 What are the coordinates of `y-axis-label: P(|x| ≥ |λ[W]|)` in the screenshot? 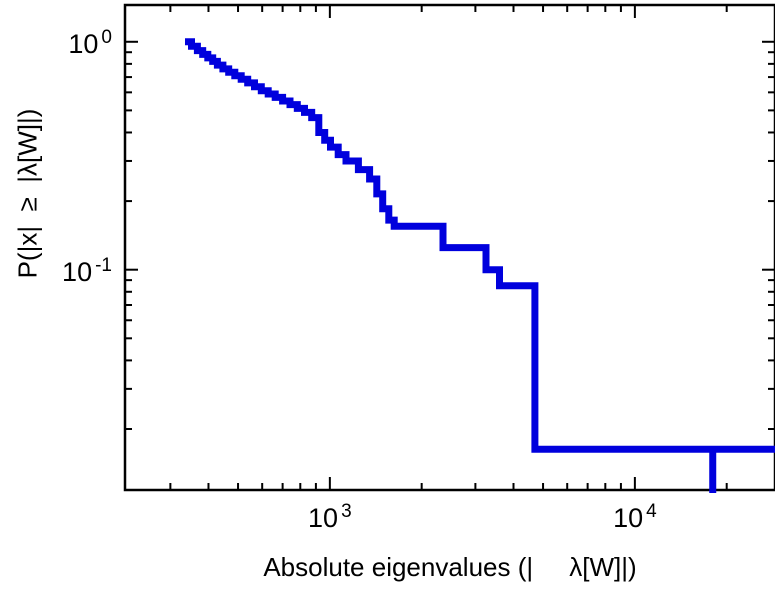 It's located at (27, 193).